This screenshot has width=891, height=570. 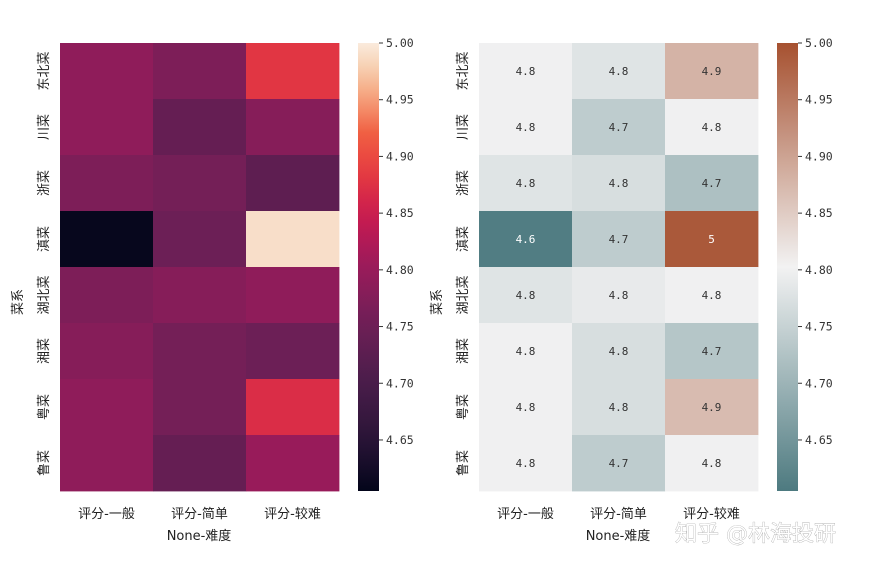 What do you see at coordinates (712, 407) in the screenshot?
I see `cell-annotation: 4.9` at bounding box center [712, 407].